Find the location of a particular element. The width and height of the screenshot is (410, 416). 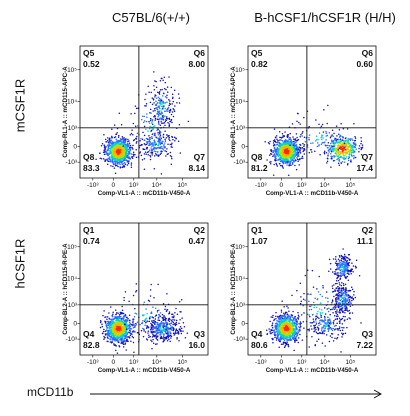

event-points is located at coordinates (314, 140).